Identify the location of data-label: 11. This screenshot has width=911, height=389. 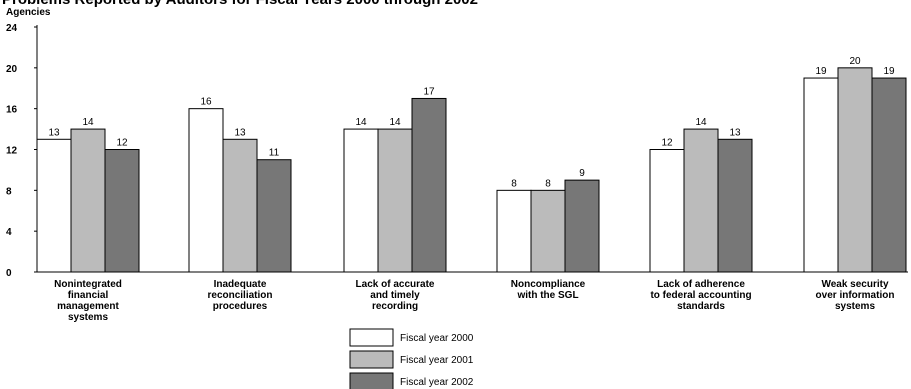
(274, 153).